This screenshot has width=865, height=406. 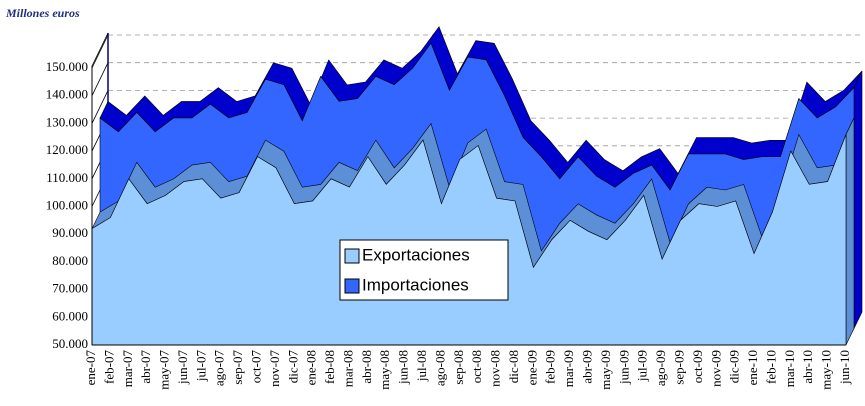 I want to click on y-tick-label: 110.000, so click(x=67, y=177).